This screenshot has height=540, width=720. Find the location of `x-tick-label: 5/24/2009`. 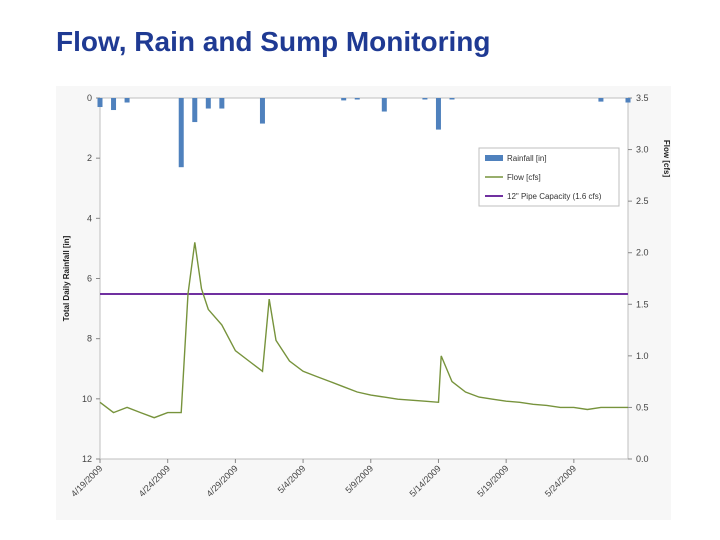

x-tick-label: 5/24/2009 is located at coordinates (560, 480).